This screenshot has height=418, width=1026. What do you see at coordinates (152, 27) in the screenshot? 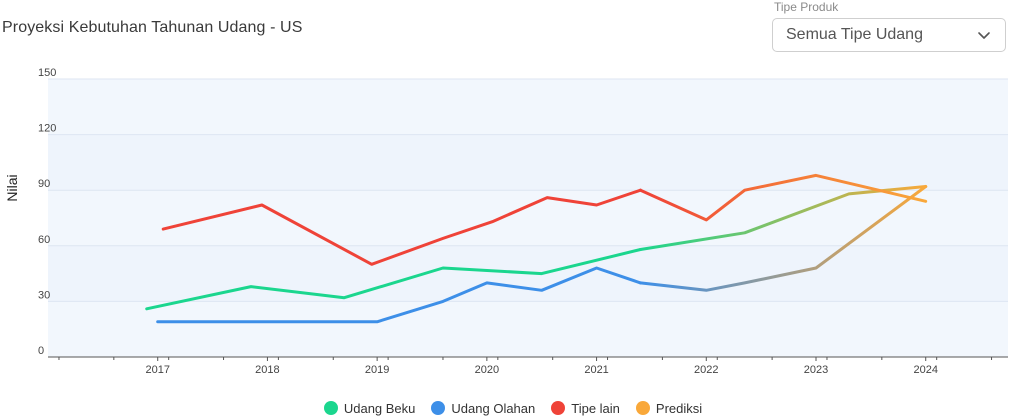
I see `chart-title: Proyeksi Kebutuhan Tahunan Udang - US` at bounding box center [152, 27].